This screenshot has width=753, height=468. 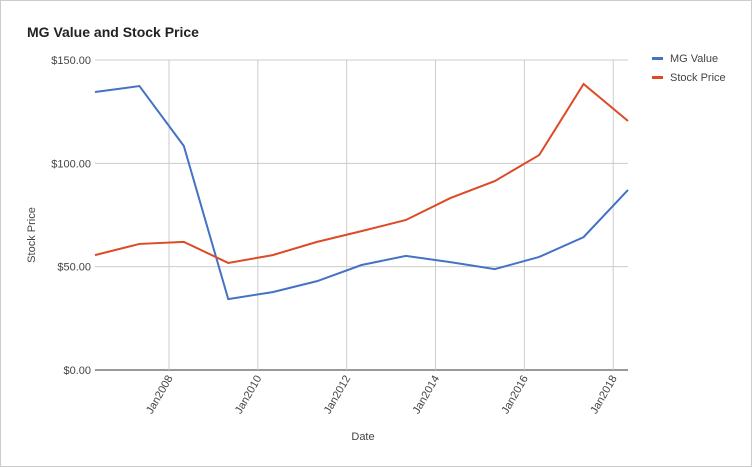 I want to click on legend-label: Stock Price, so click(x=698, y=78).